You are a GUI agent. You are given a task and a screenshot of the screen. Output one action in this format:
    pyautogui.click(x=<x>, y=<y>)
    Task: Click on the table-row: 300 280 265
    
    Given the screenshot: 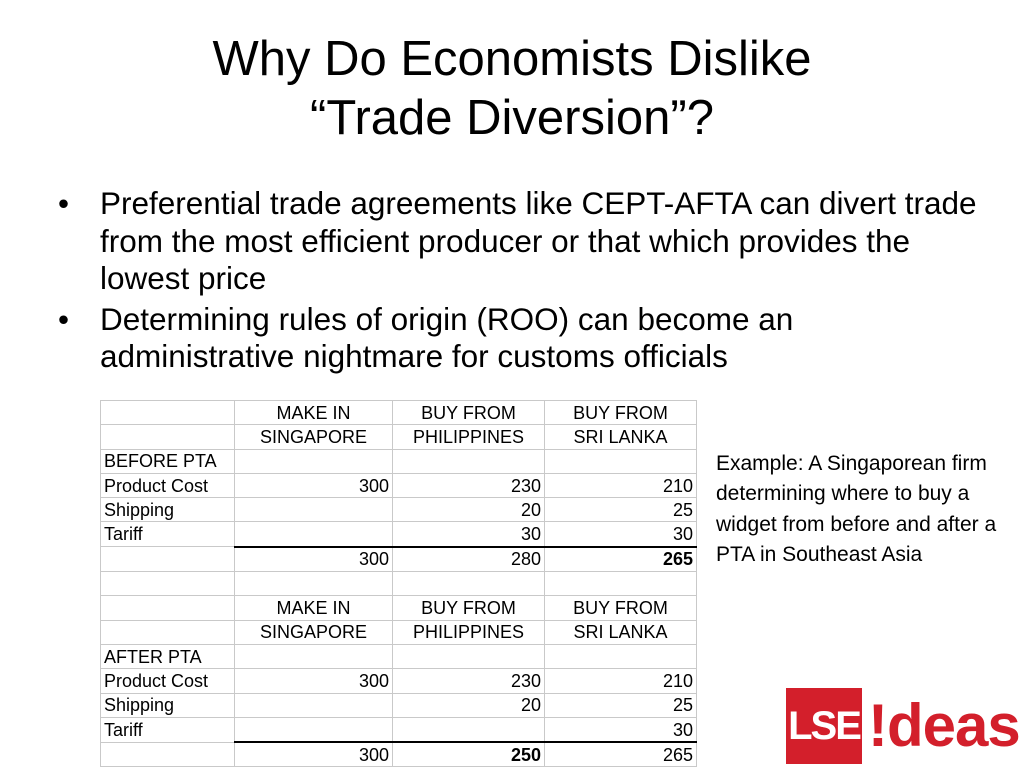 What is the action you would take?
    pyautogui.click(x=398, y=559)
    